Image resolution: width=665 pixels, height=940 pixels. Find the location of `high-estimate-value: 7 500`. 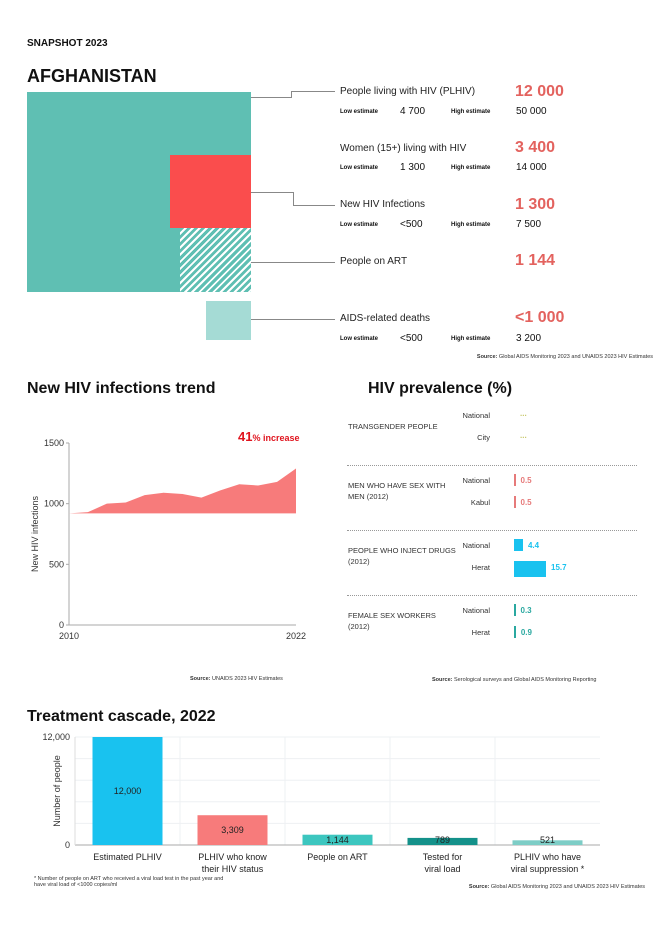

high-estimate-value: 7 500 is located at coordinates (529, 224).